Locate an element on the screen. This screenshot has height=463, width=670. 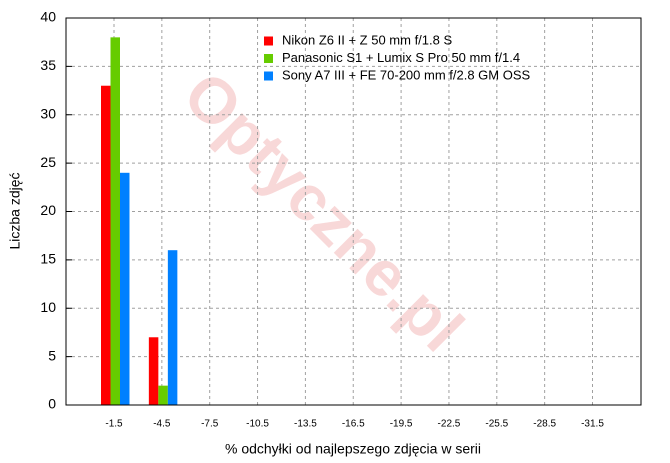
x-tick-label: -16.5 is located at coordinates (353, 424).